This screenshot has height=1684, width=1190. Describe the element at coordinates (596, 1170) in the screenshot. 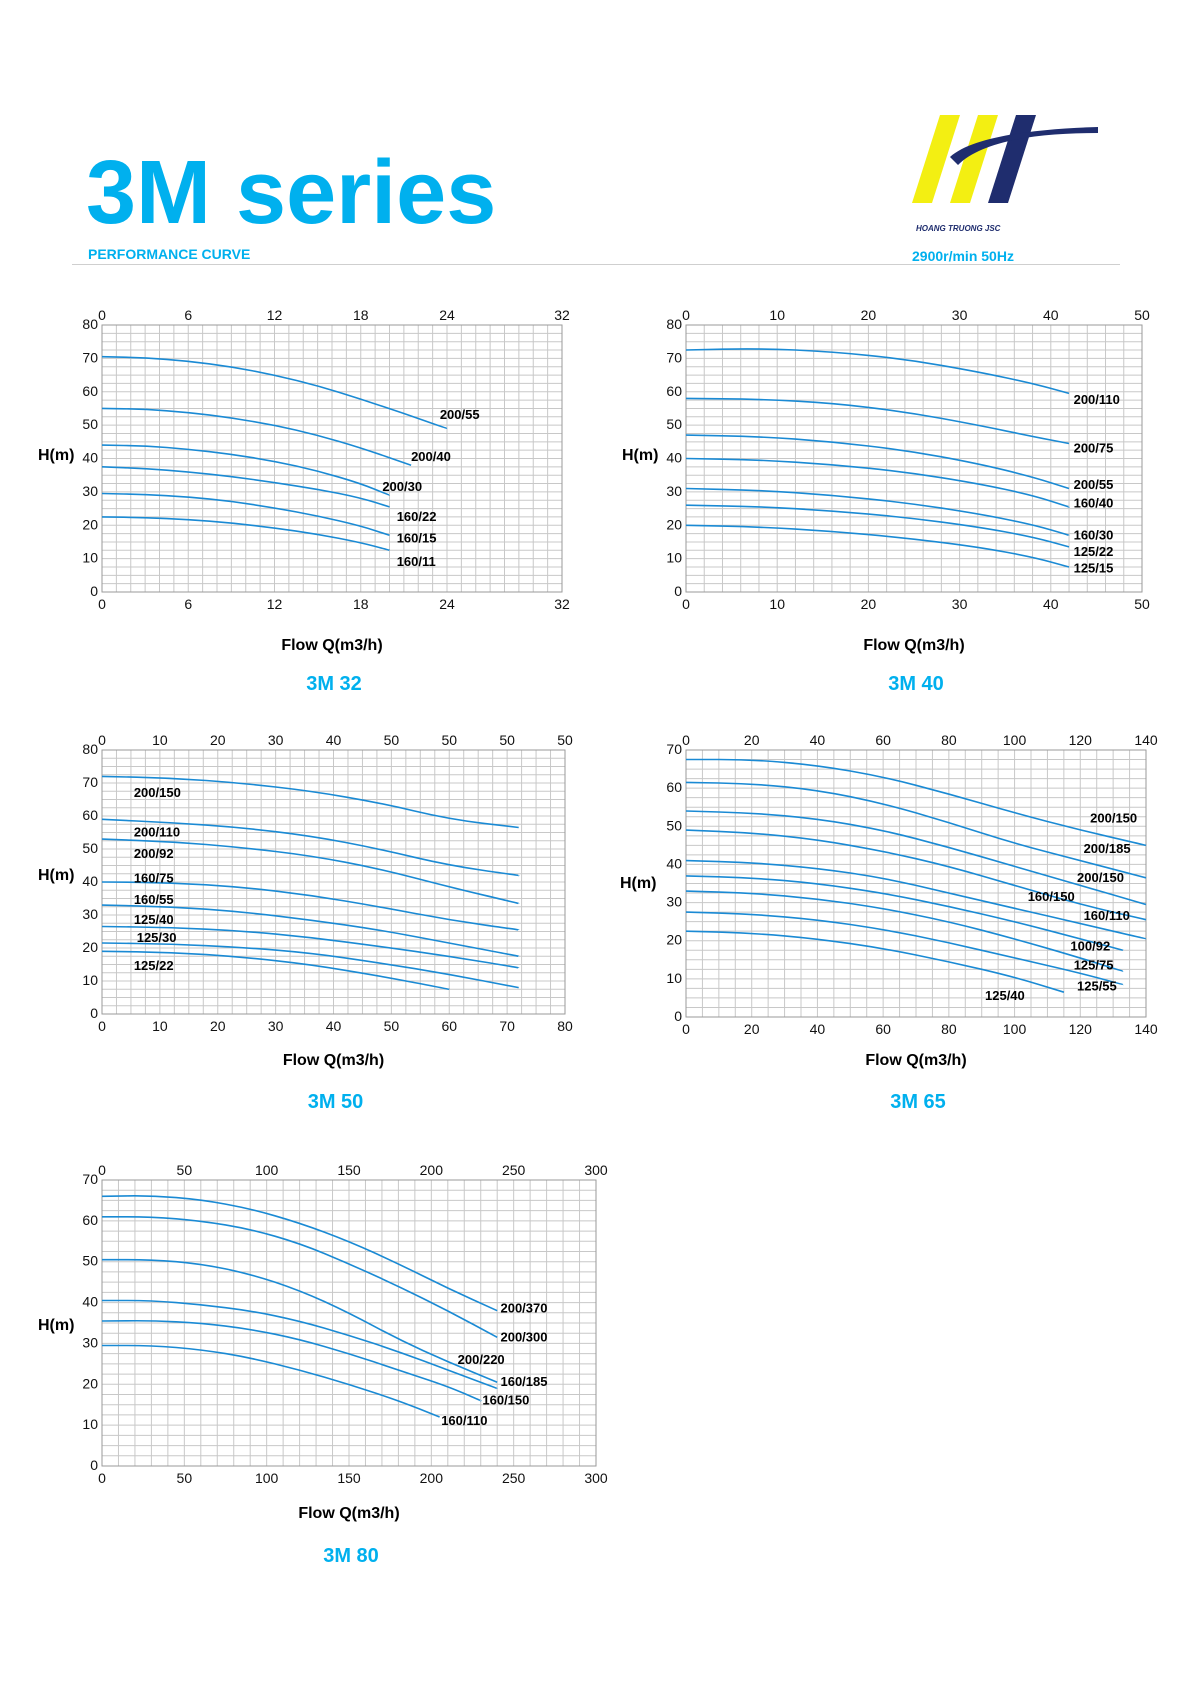

I see `x-top-tick-label: 300` at that location.